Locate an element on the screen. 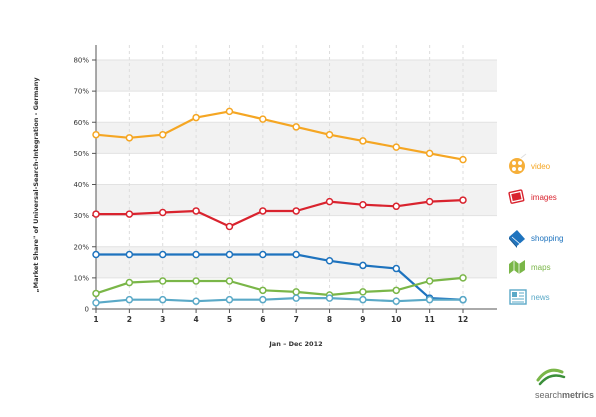  legend-item-maps: maps is located at coordinates (530, 267).